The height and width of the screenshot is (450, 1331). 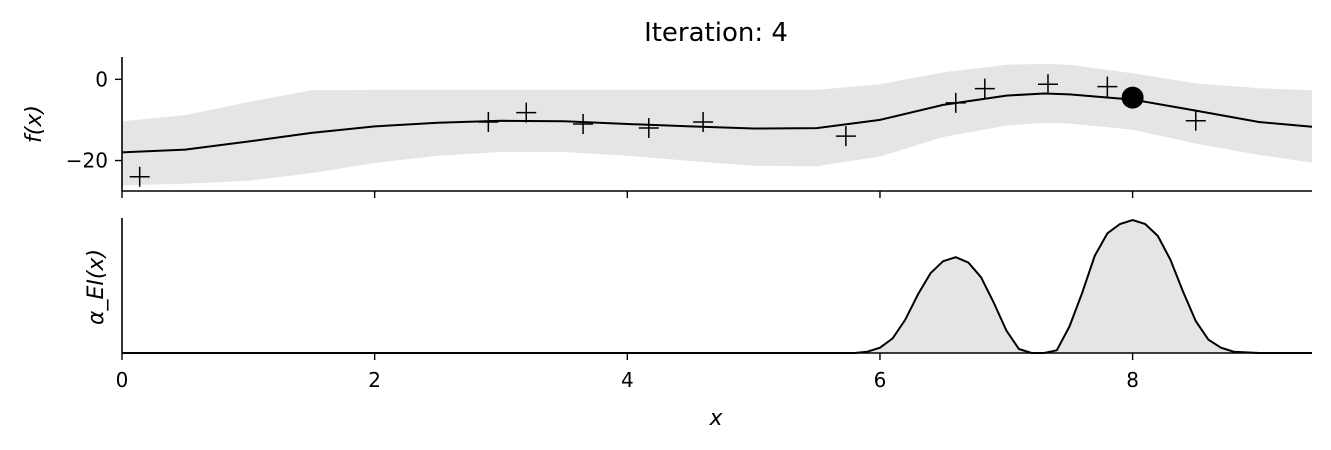 I want to click on x-tick-label: 2, so click(x=374, y=380).